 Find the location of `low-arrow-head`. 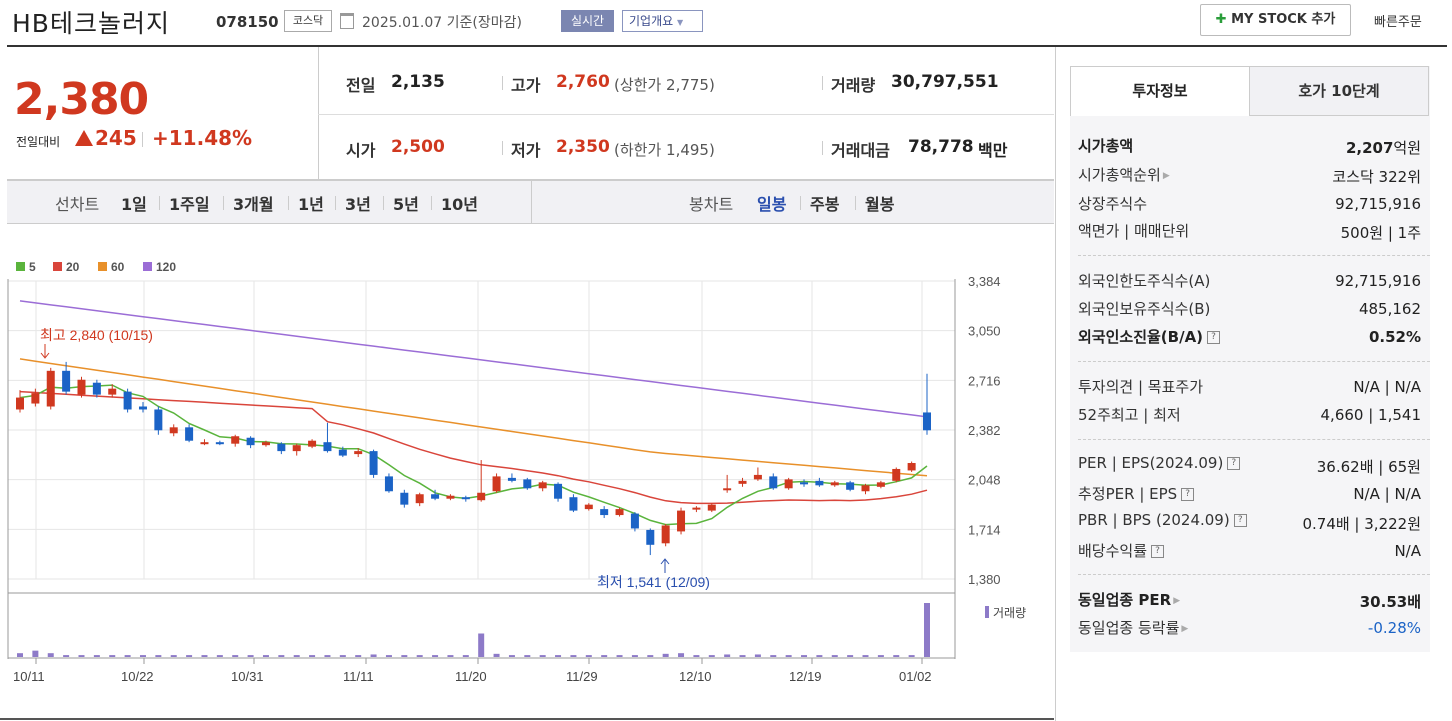

low-arrow-head is located at coordinates (665, 561).